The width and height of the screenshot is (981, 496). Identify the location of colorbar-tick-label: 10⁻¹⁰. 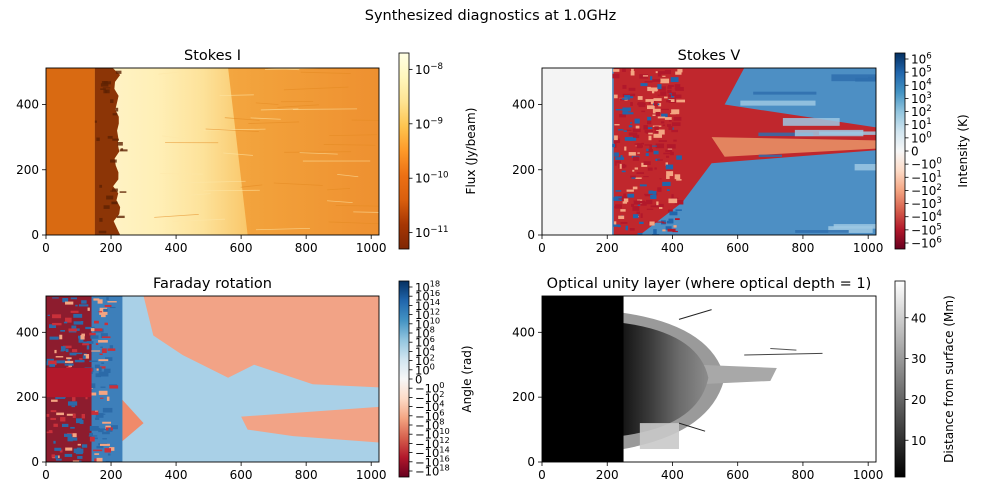
(431, 178).